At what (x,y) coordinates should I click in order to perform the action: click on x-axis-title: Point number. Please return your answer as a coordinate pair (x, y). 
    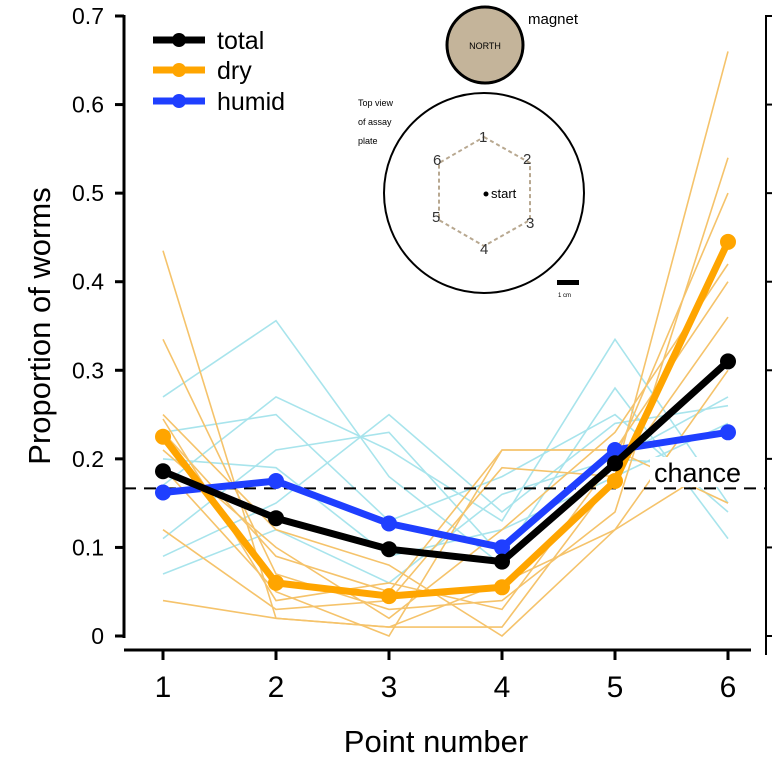
    Looking at the image, I should click on (436, 740).